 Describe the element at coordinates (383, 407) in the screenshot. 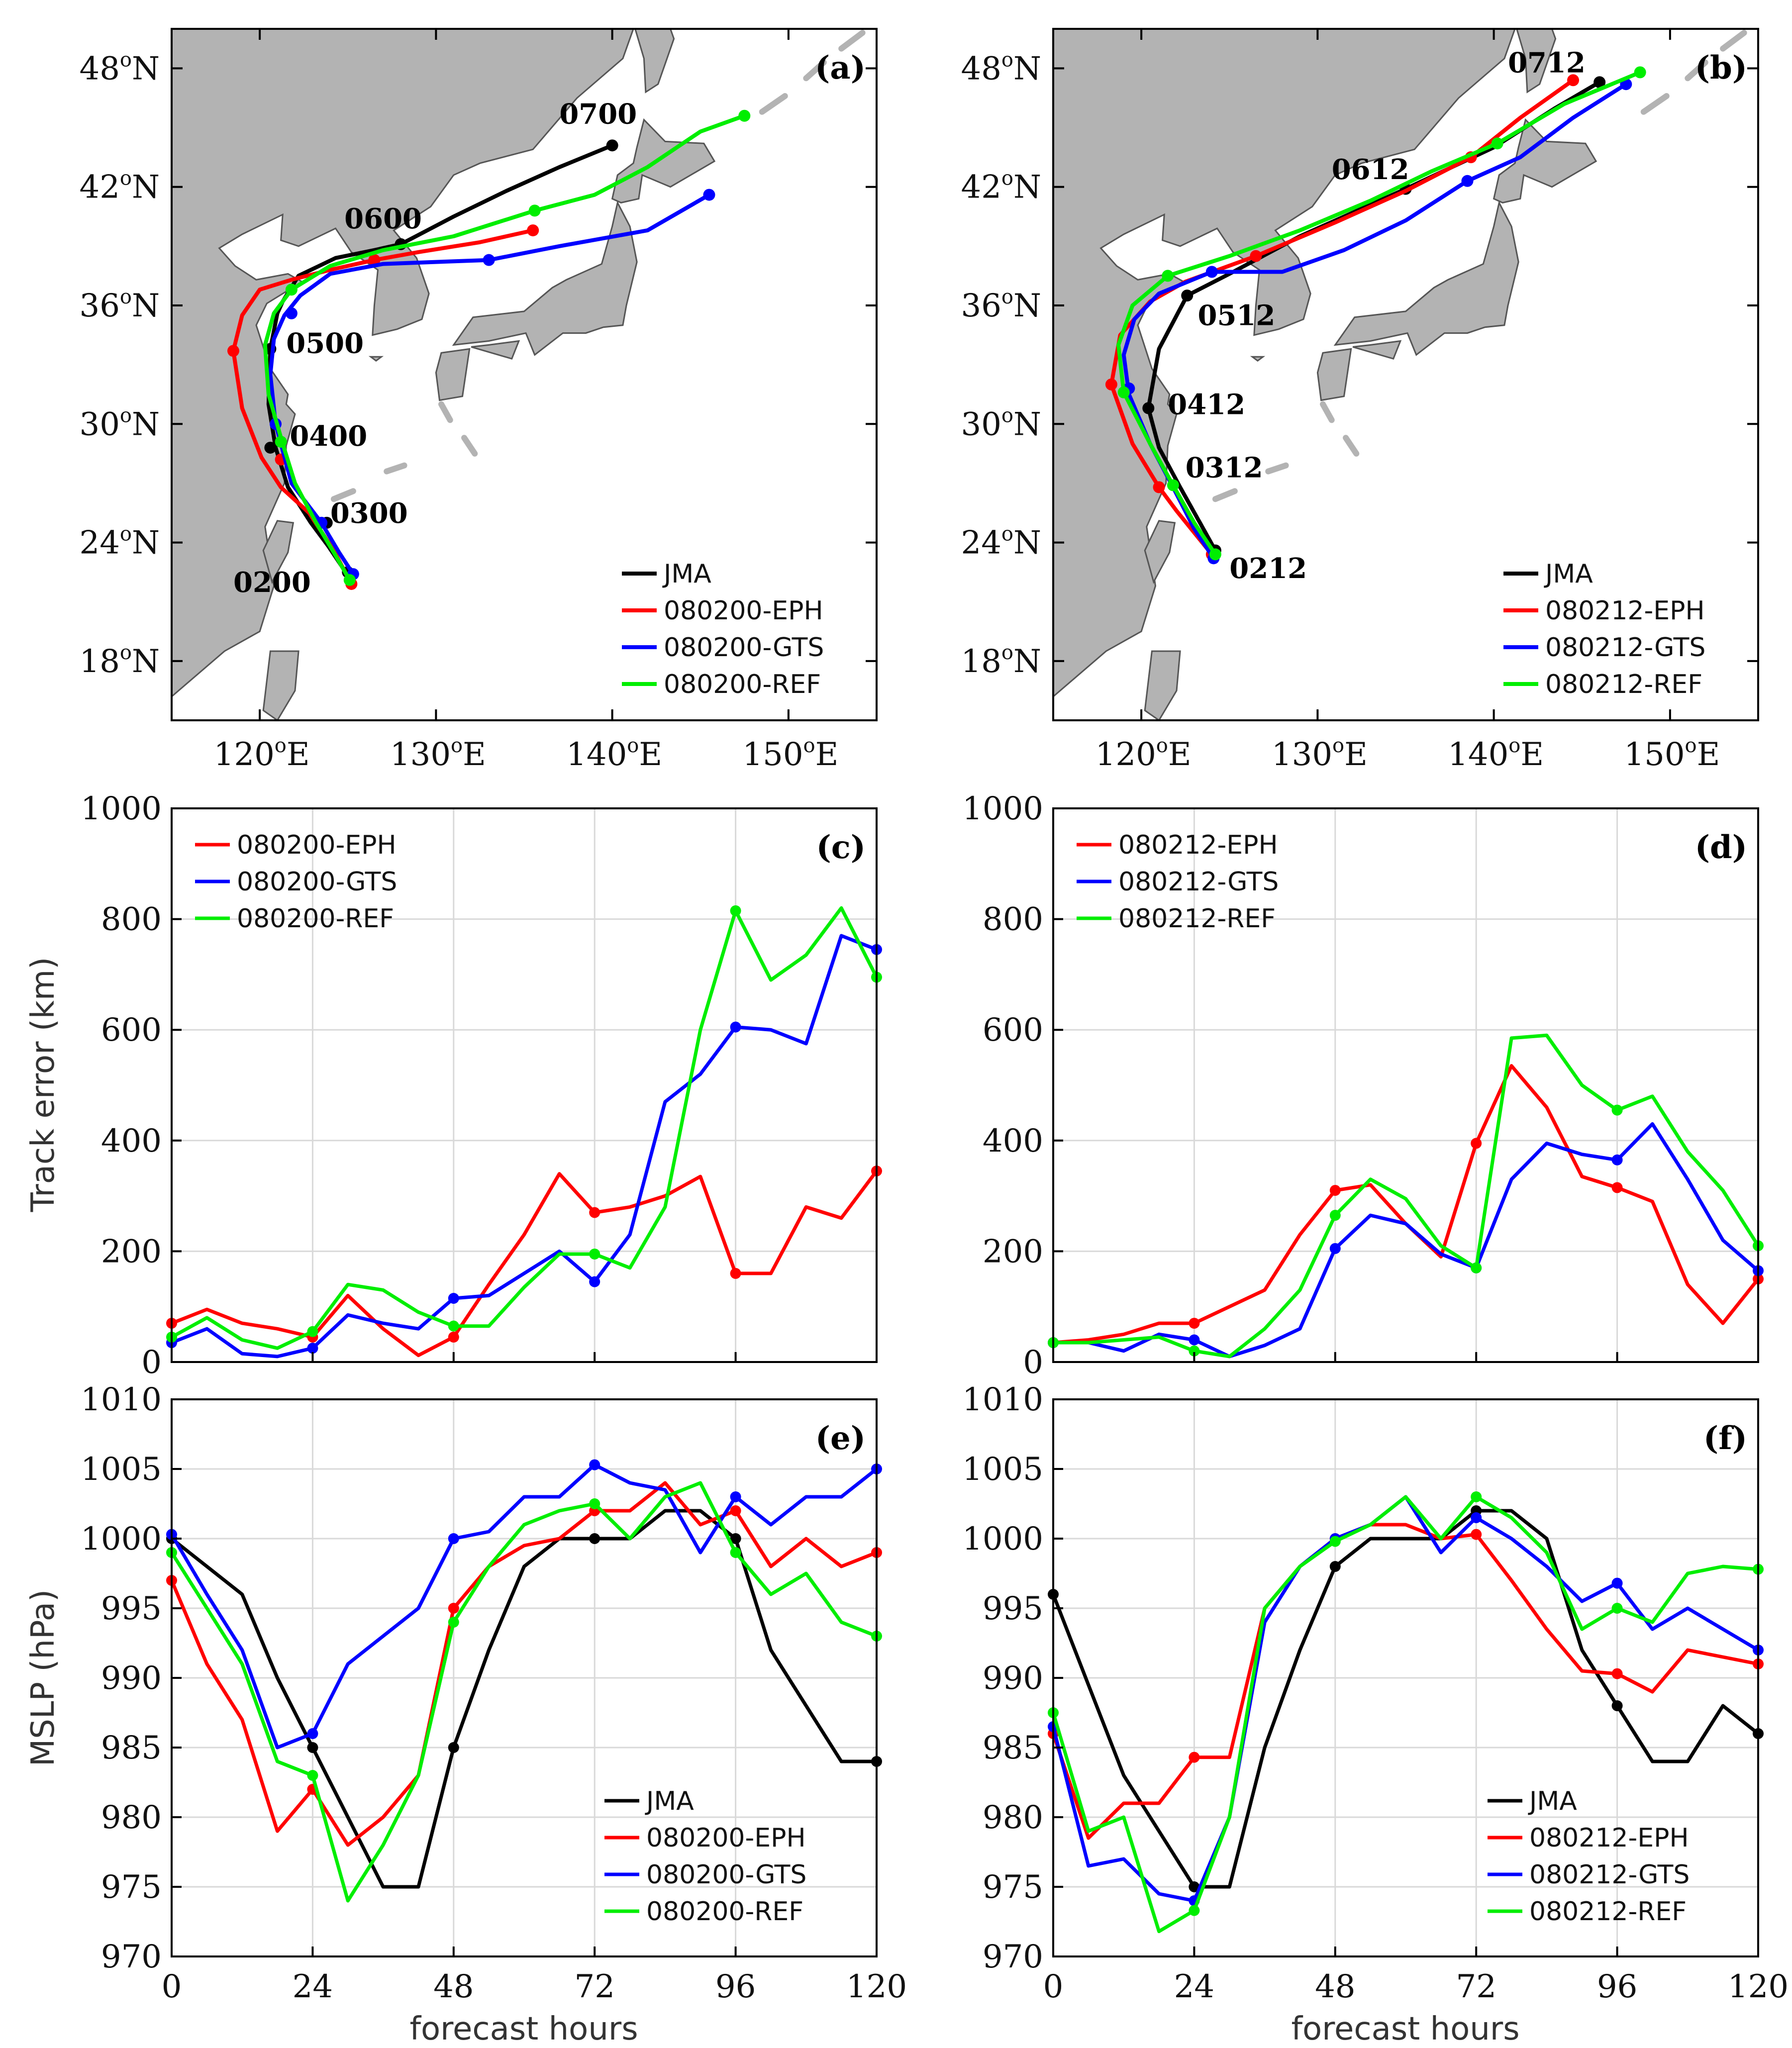

I see `track-a-080200-EPH` at that location.